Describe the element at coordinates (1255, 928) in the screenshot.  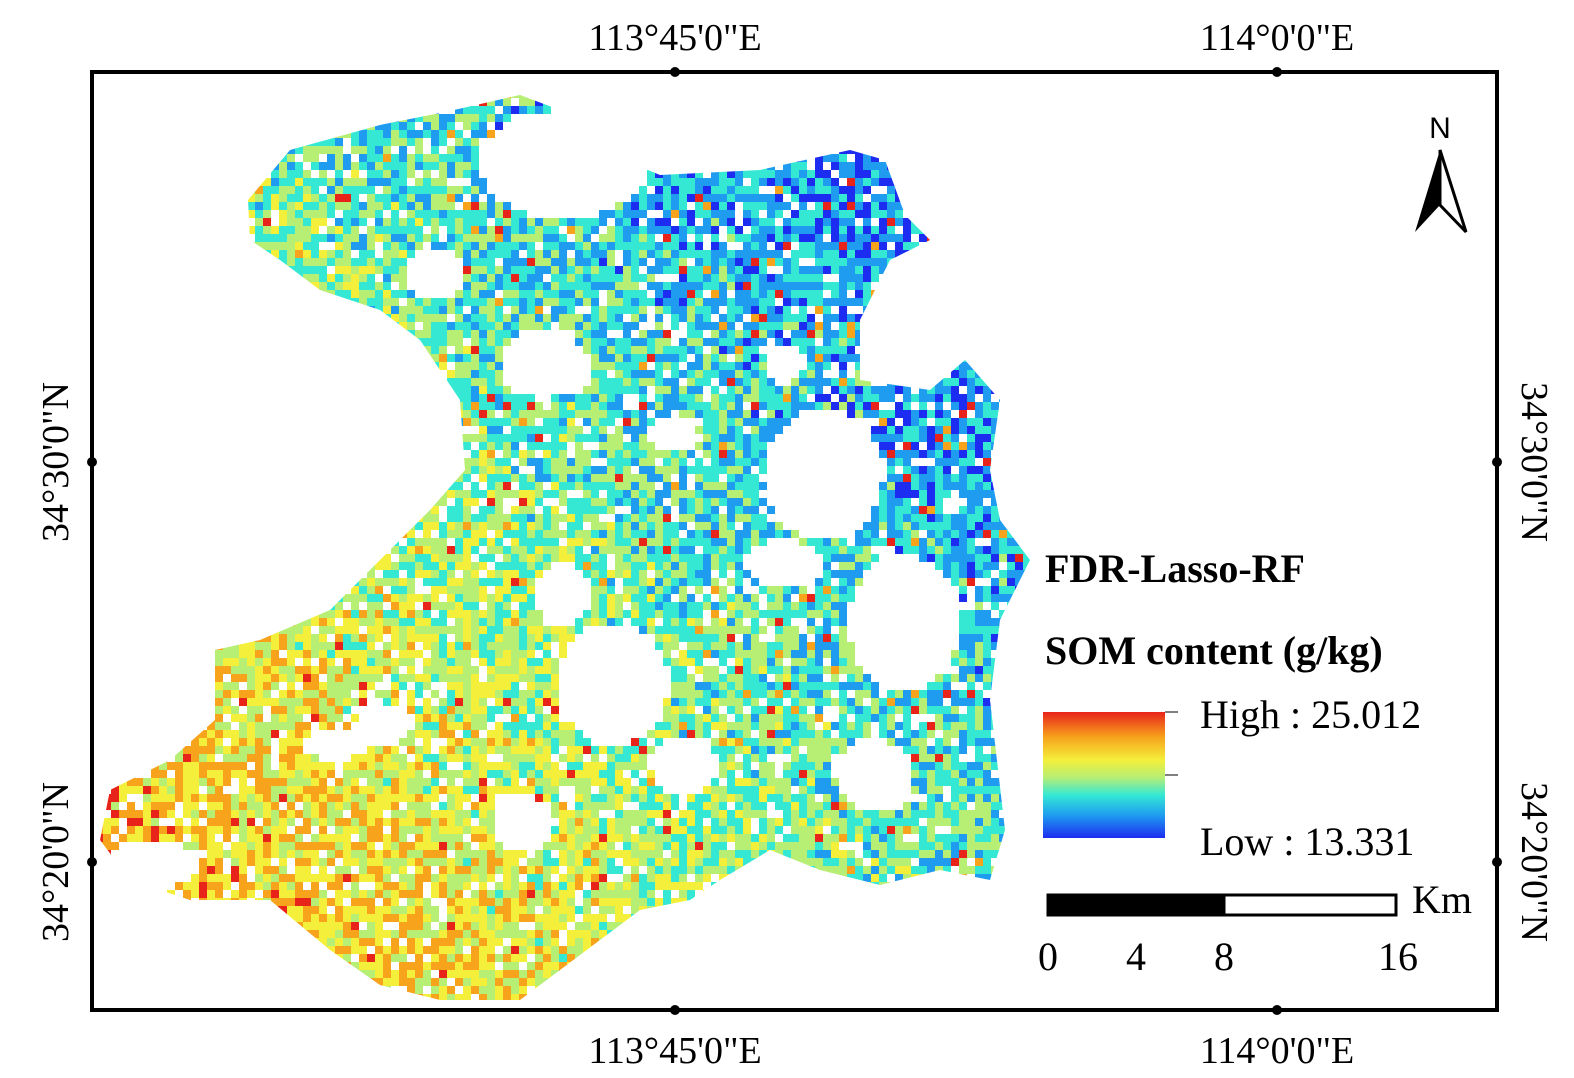
I see `scale-bar: Km 0 4 8 16` at that location.